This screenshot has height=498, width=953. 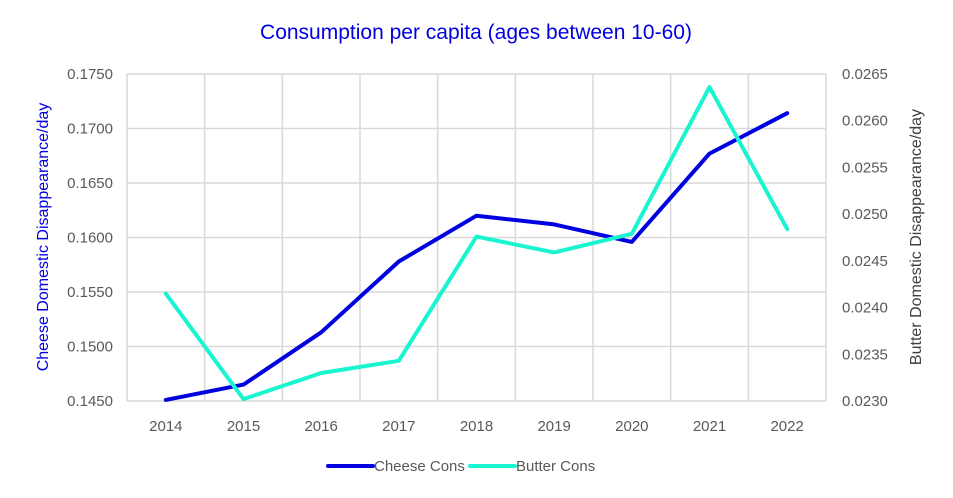 What do you see at coordinates (865, 261) in the screenshot?
I see `y2-tick-label: 0.0245` at bounding box center [865, 261].